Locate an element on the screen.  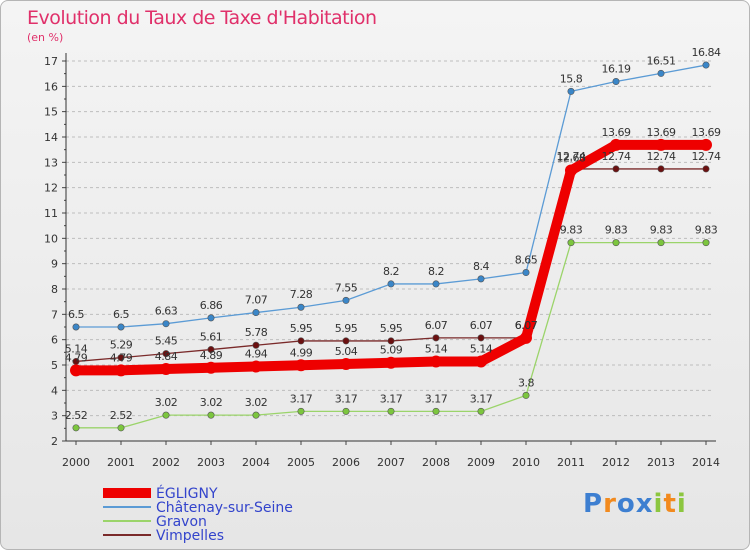
x-tick-label: 2008 is located at coordinates (436, 462).